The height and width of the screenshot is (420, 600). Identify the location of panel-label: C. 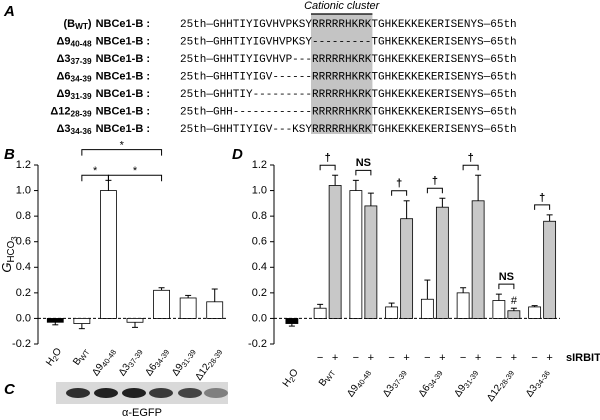
(10, 389).